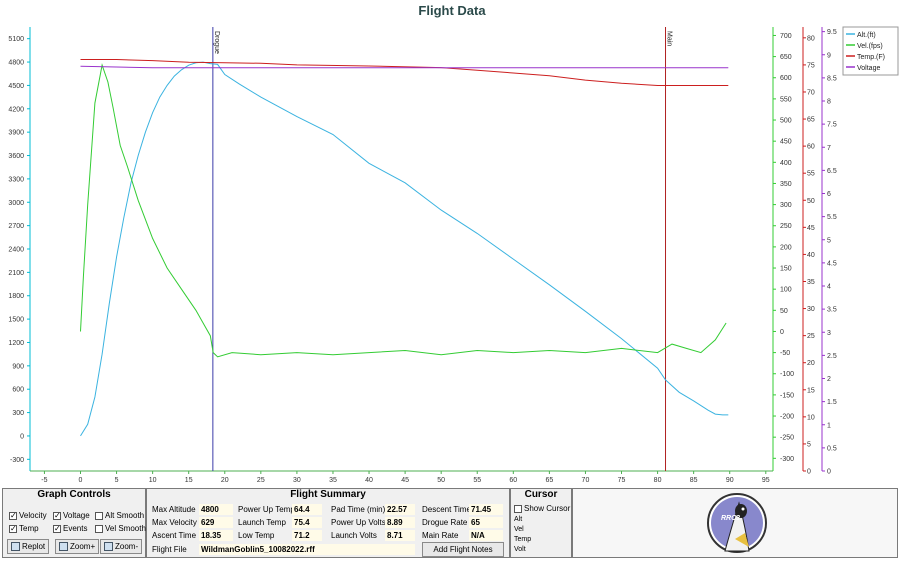 This screenshot has width=900, height=562. Describe the element at coordinates (871, 57) in the screenshot. I see `legend-label-temperature: Temp.(F)` at that location.